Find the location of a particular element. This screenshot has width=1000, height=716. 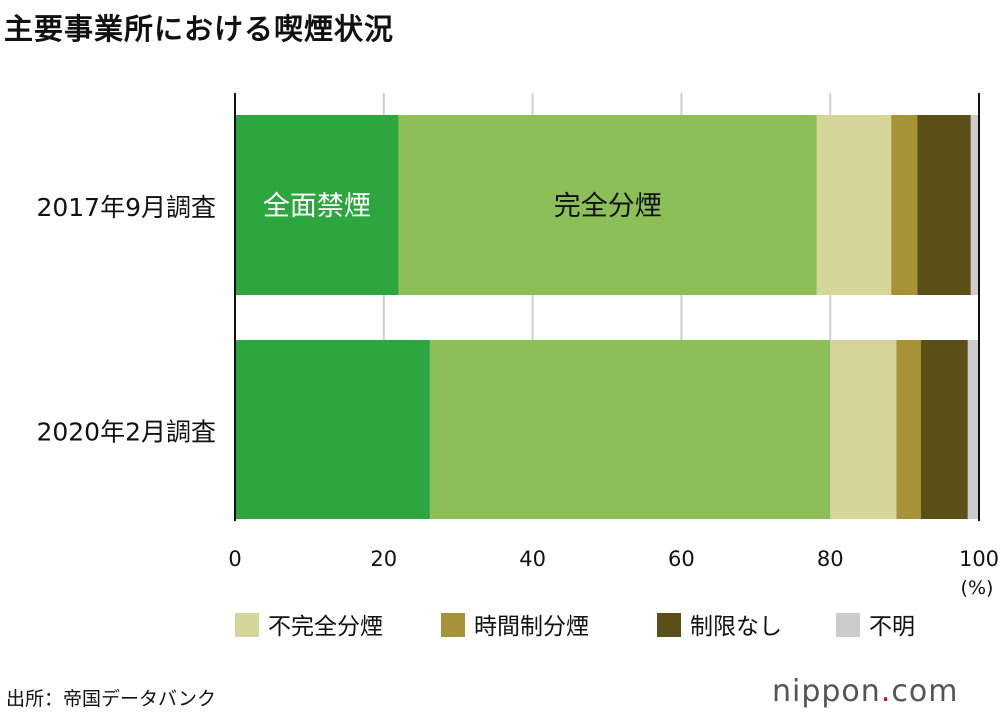

bar-inline-label: 完全分煙 is located at coordinates (608, 206).